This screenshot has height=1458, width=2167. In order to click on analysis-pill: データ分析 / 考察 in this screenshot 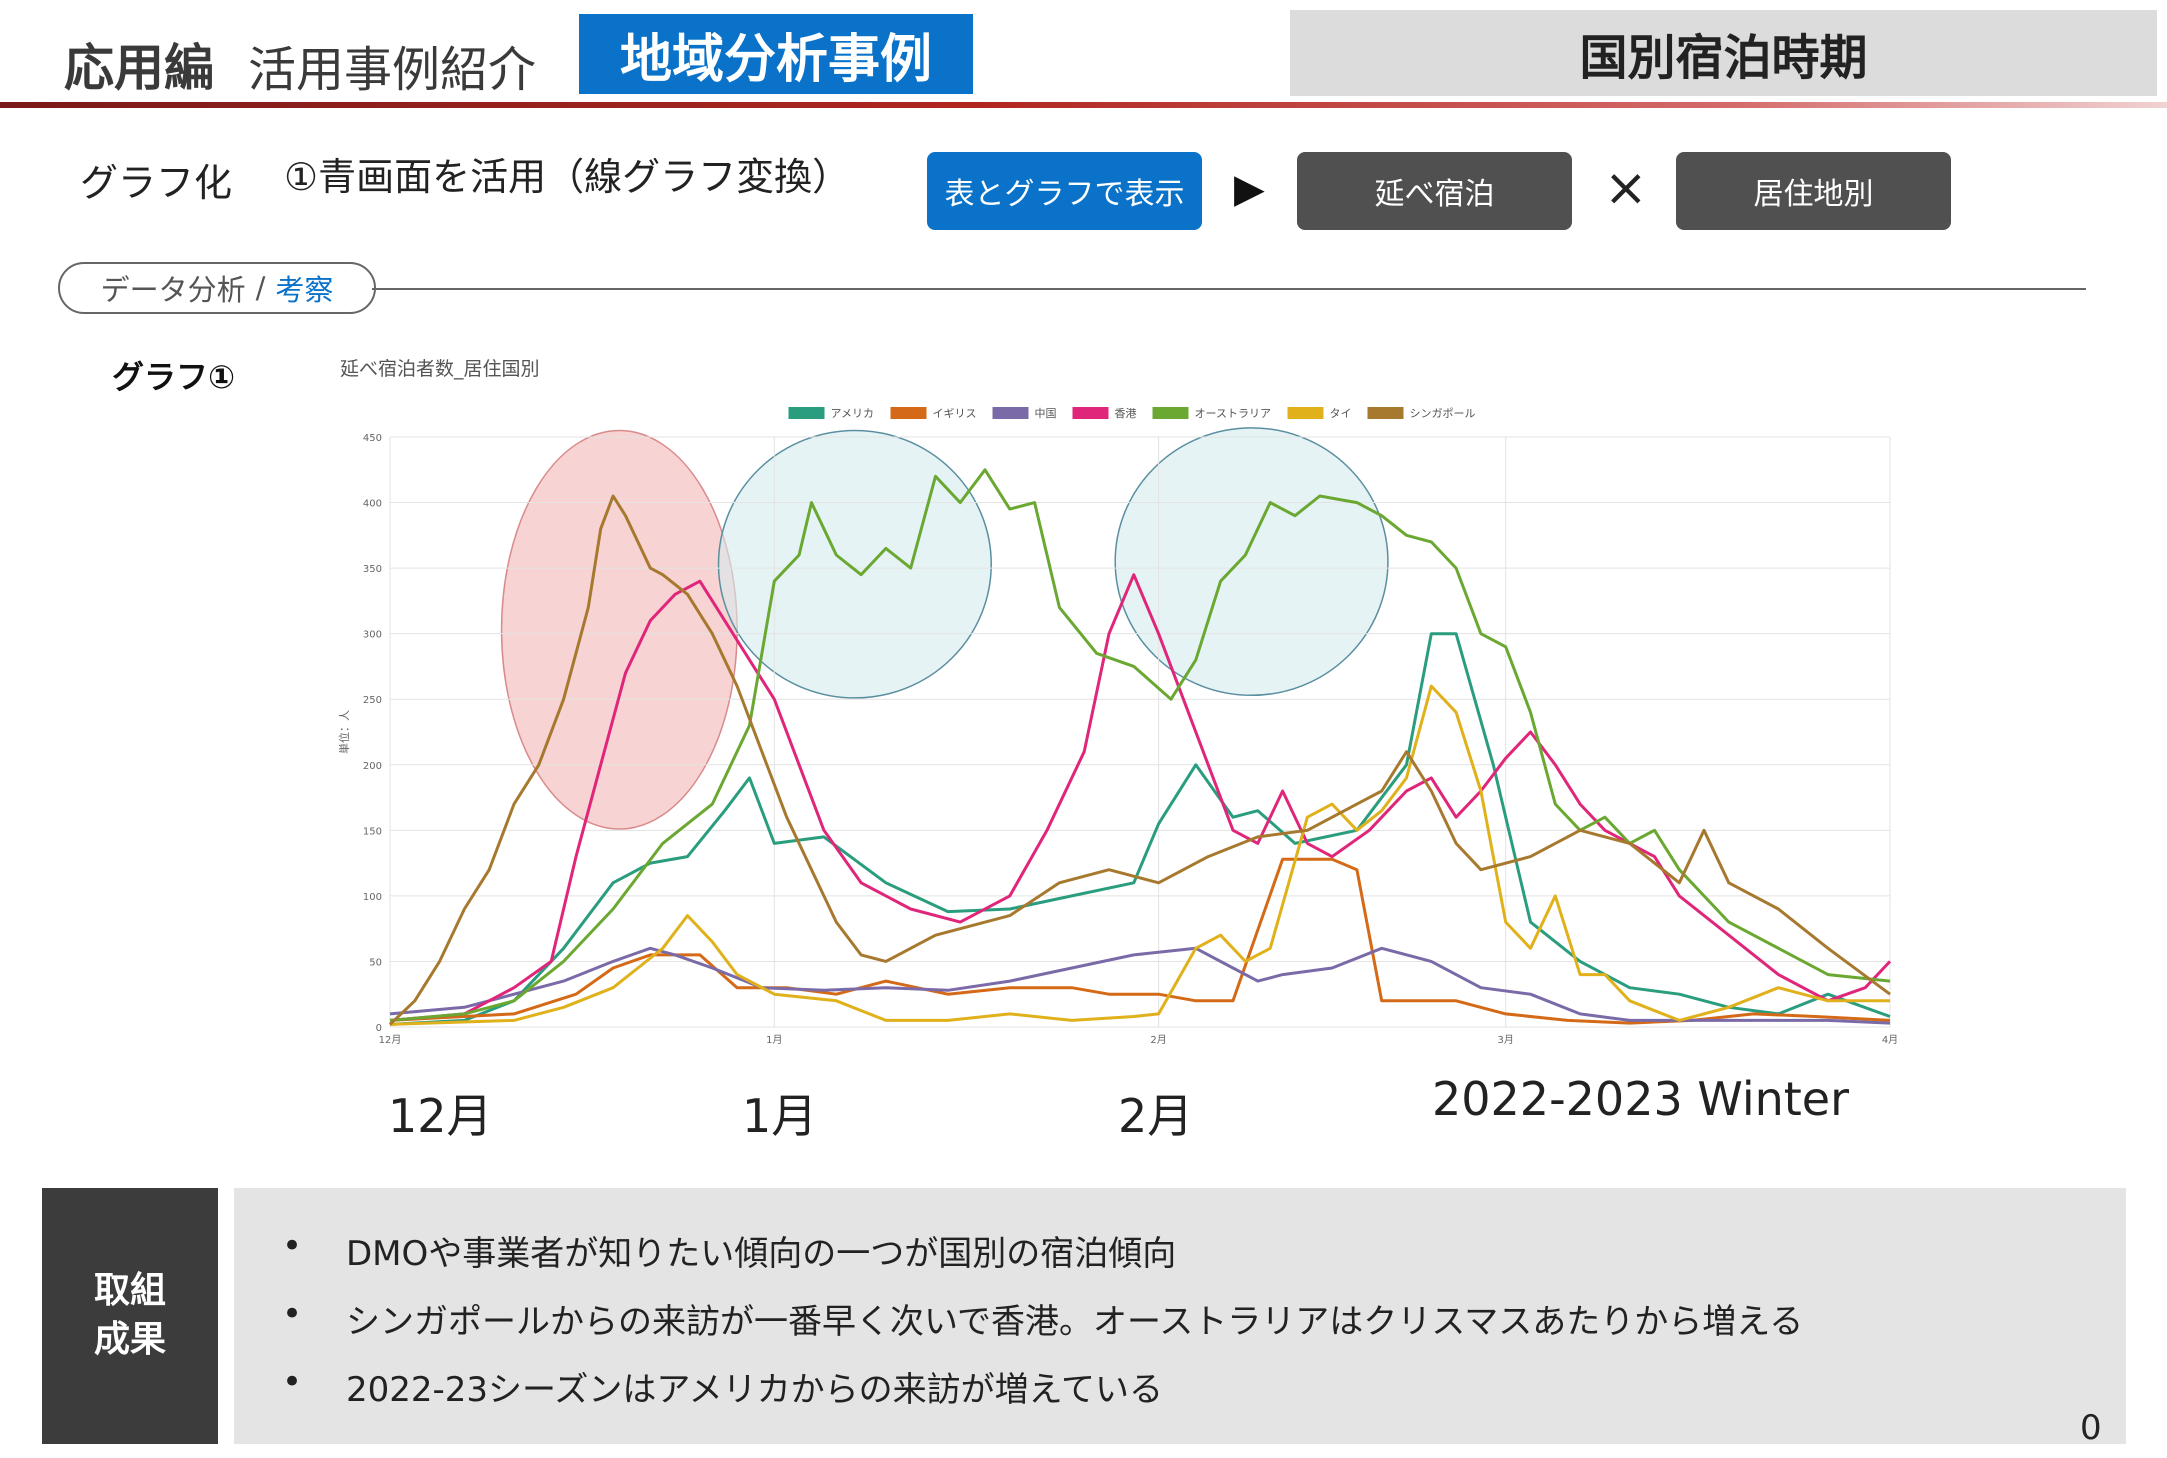, I will do `click(217, 288)`.